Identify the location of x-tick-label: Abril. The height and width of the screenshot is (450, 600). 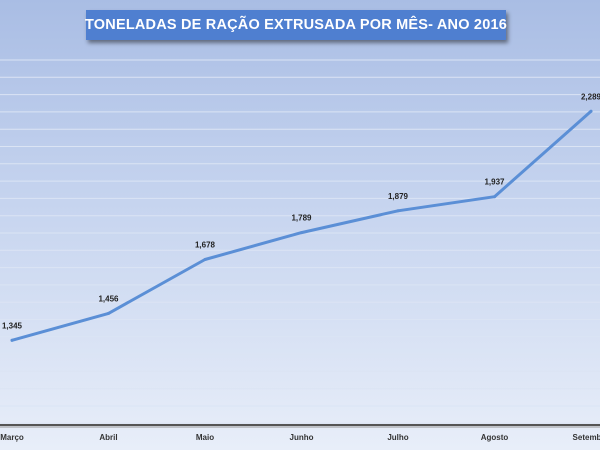
(108, 437).